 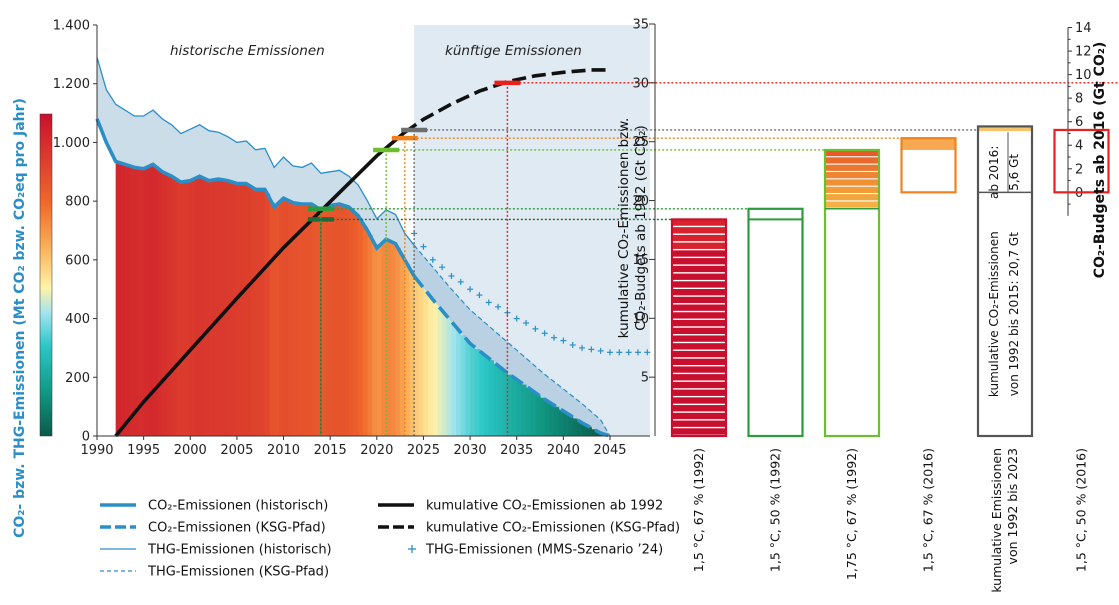 What do you see at coordinates (851, 514) in the screenshot?
I see `bar-category-label: 1,75 °C, 67 % (1992)` at bounding box center [851, 514].